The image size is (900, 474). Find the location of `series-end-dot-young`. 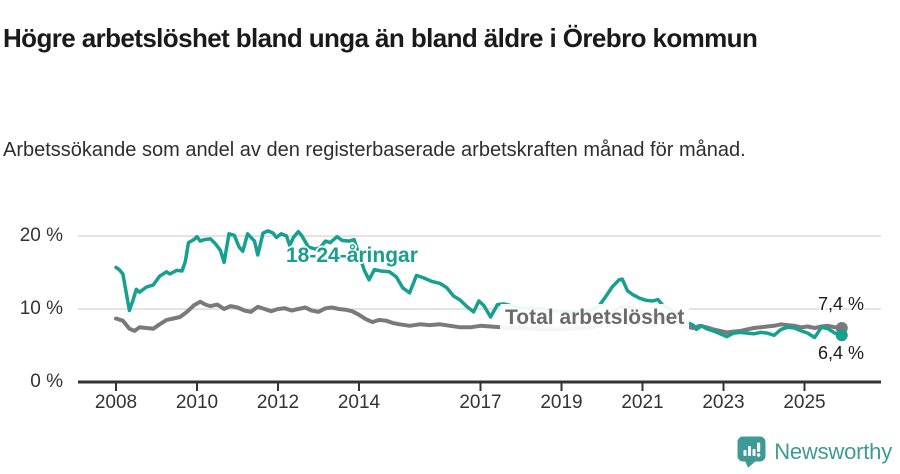

series-end-dot-young is located at coordinates (841, 335).